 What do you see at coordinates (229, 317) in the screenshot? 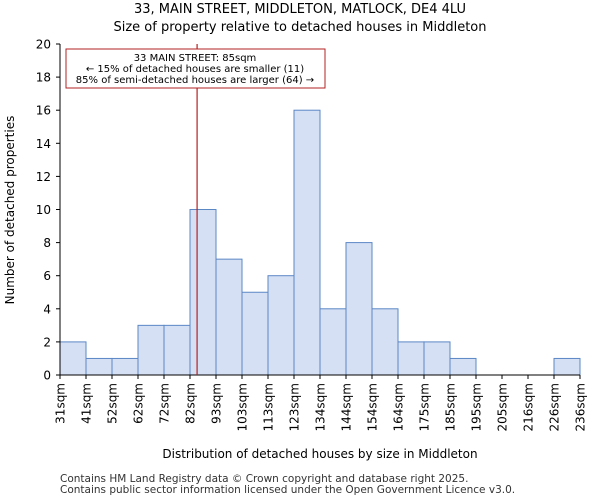
I see `bar-93sqm` at bounding box center [229, 317].